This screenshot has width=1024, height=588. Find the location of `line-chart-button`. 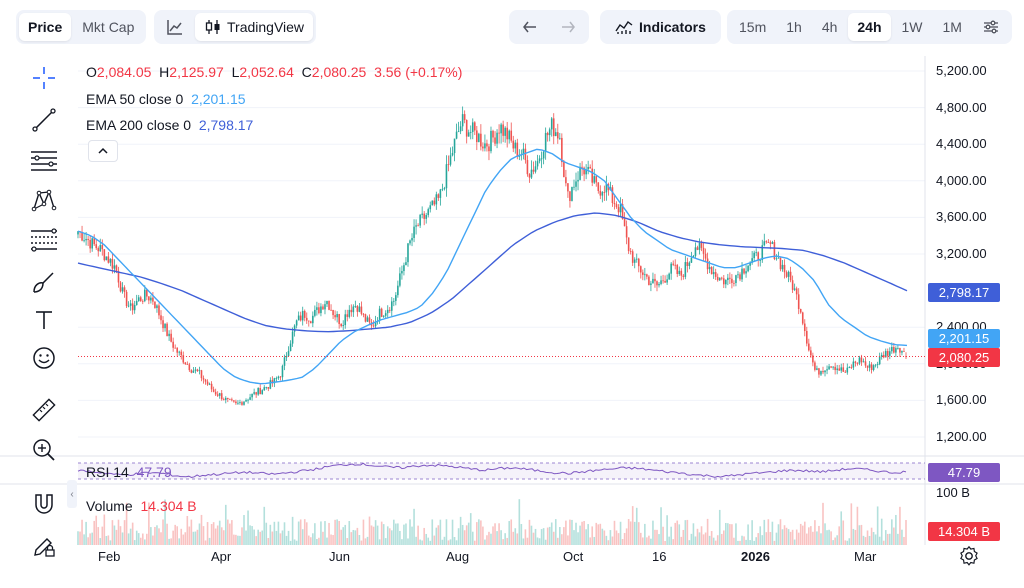

line-chart-button is located at coordinates (175, 27).